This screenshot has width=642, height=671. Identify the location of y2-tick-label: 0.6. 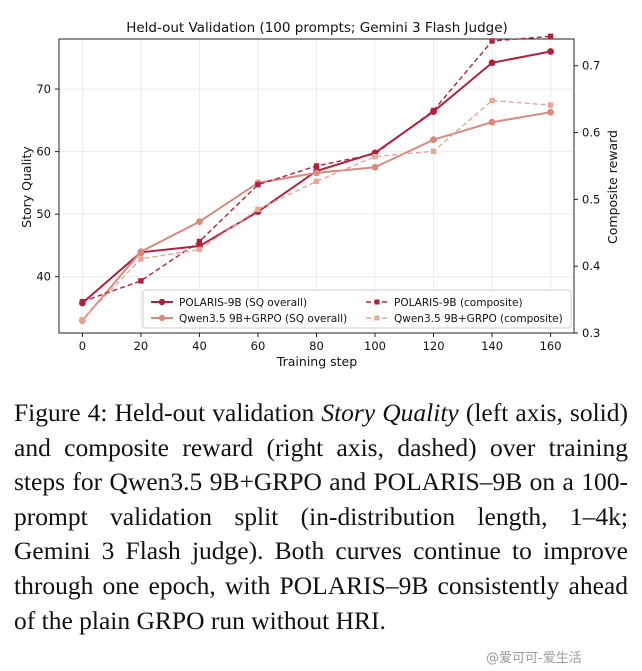
(591, 133).